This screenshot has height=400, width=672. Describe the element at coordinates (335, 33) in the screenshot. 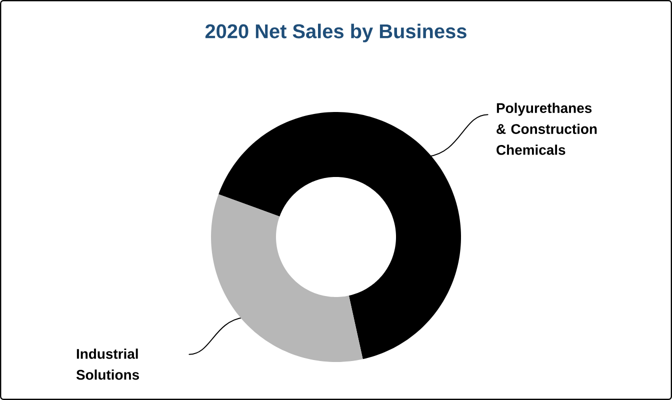

I see `chart-title: 2020 Net Sales by Business` at that location.